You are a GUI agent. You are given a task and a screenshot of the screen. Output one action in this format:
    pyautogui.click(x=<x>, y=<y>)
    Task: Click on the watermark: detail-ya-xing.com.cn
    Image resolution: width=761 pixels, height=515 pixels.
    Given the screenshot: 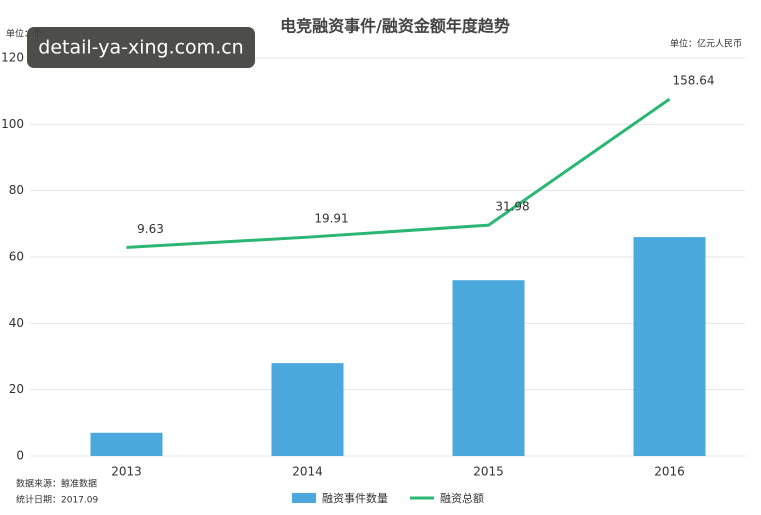 What is the action you would take?
    pyautogui.click(x=140, y=48)
    